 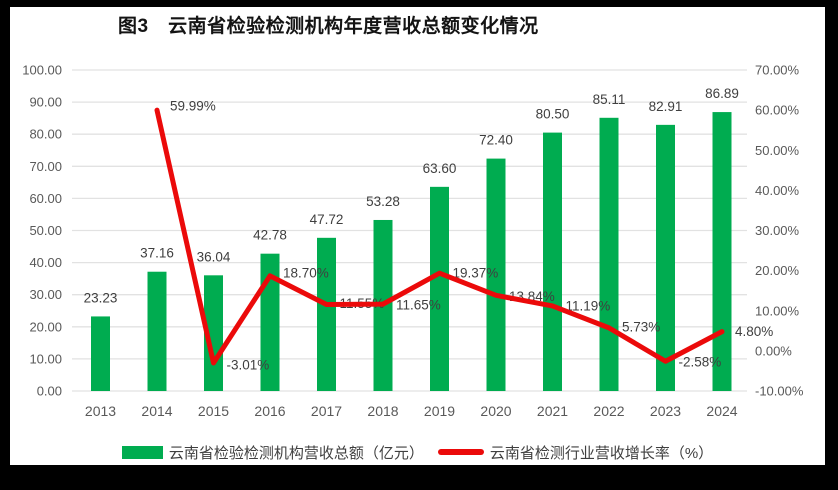 What do you see at coordinates (45, 102) in the screenshot?
I see `y-axis-left-tick-label: 90.00` at bounding box center [45, 102].